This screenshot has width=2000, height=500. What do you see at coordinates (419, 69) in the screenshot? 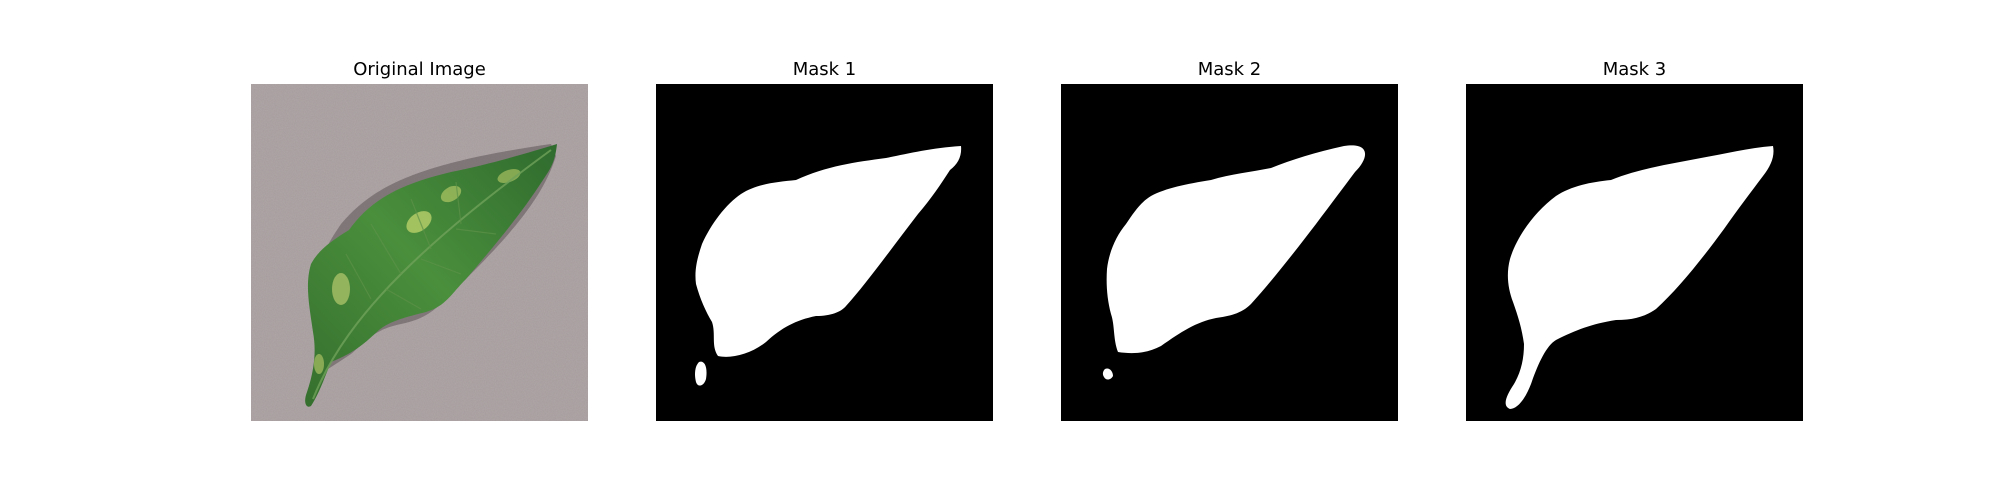
I see `panel-title-original-image: Original Image` at bounding box center [419, 69].